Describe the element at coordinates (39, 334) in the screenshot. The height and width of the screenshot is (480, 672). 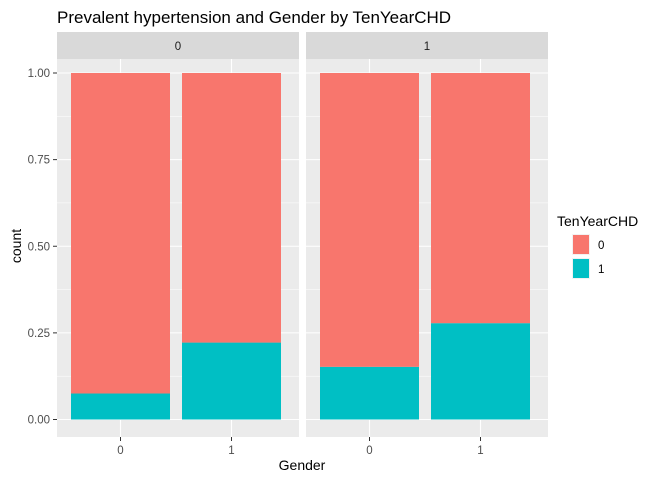
I see `y-tick-label: 0.25` at that location.